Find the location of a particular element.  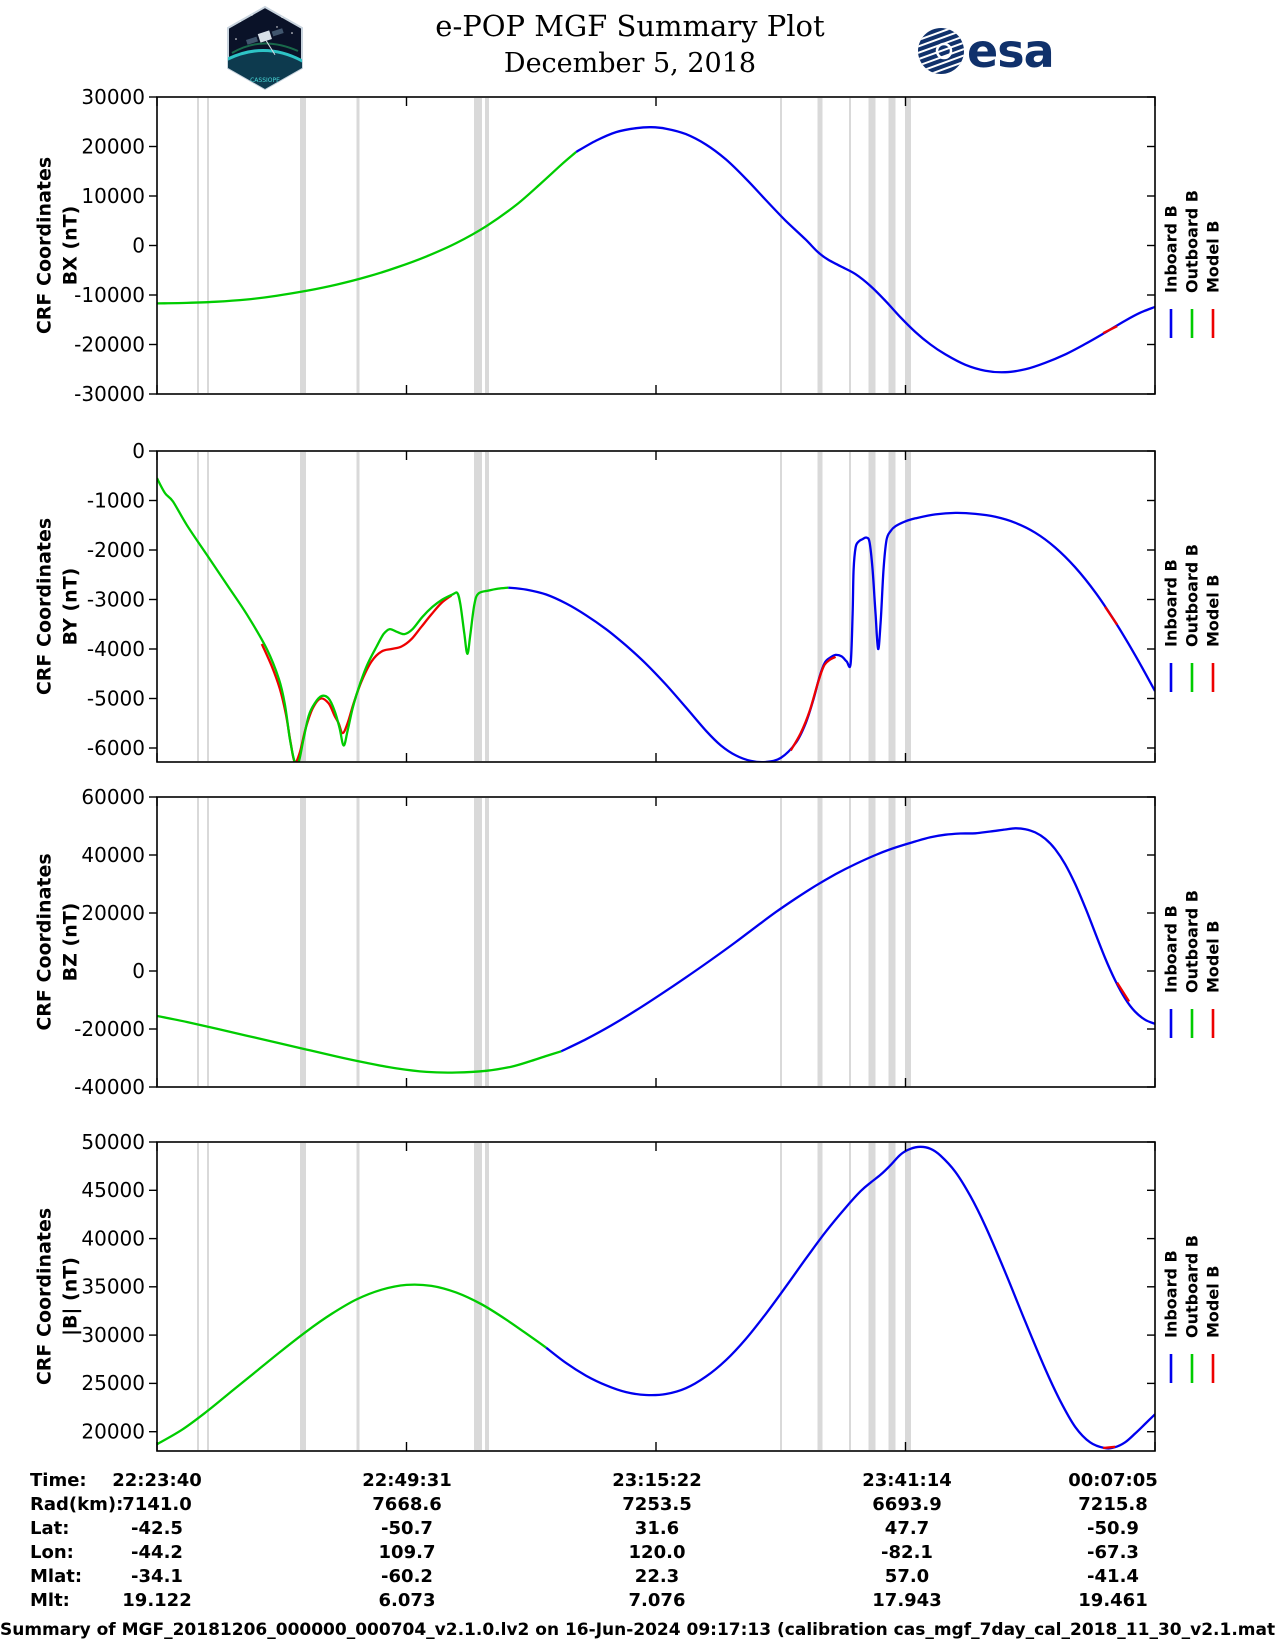

patch-label: CASSIOPE is located at coordinates (265, 80).